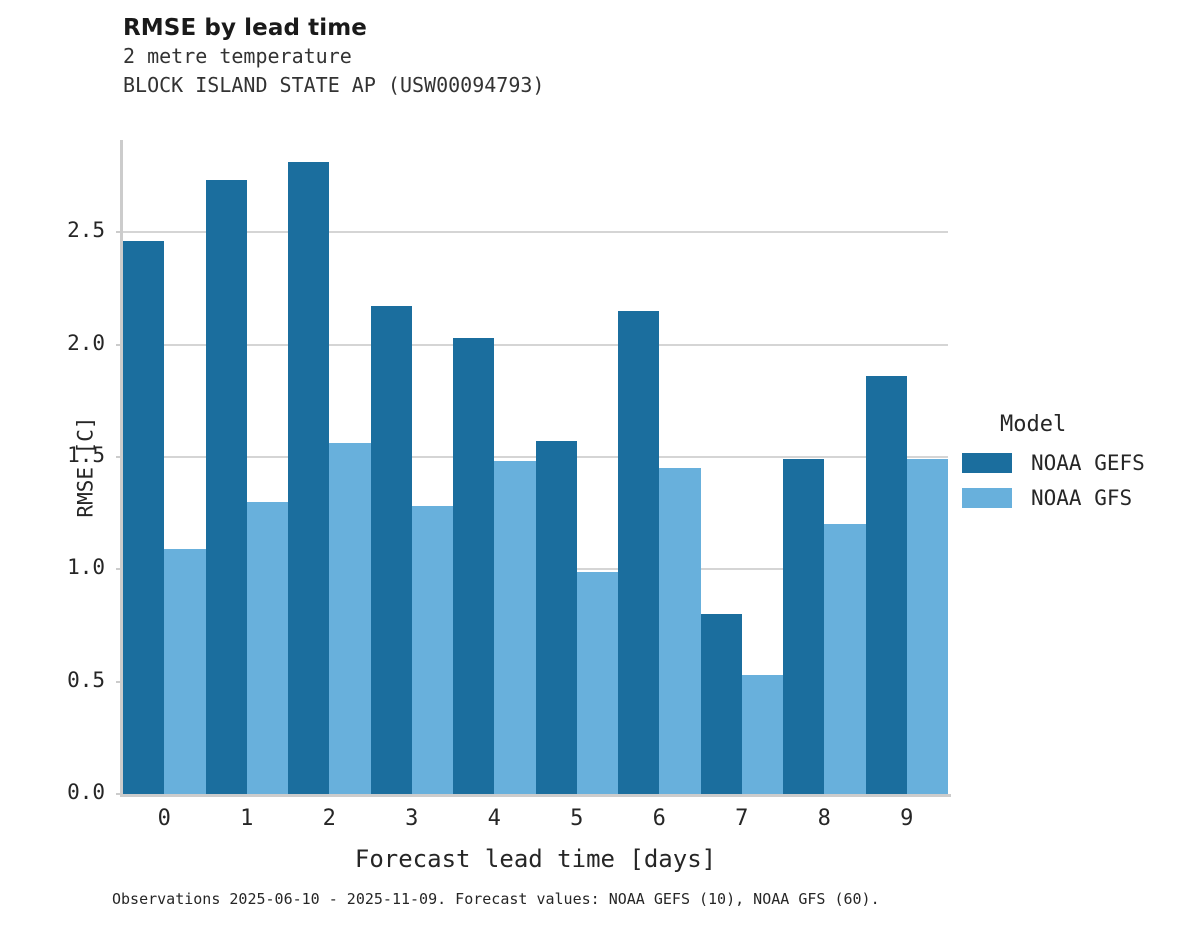 This screenshot has height=928, width=1188. Describe the element at coordinates (987, 463) in the screenshot. I see `legend-swatch-icon-gefs` at that location.